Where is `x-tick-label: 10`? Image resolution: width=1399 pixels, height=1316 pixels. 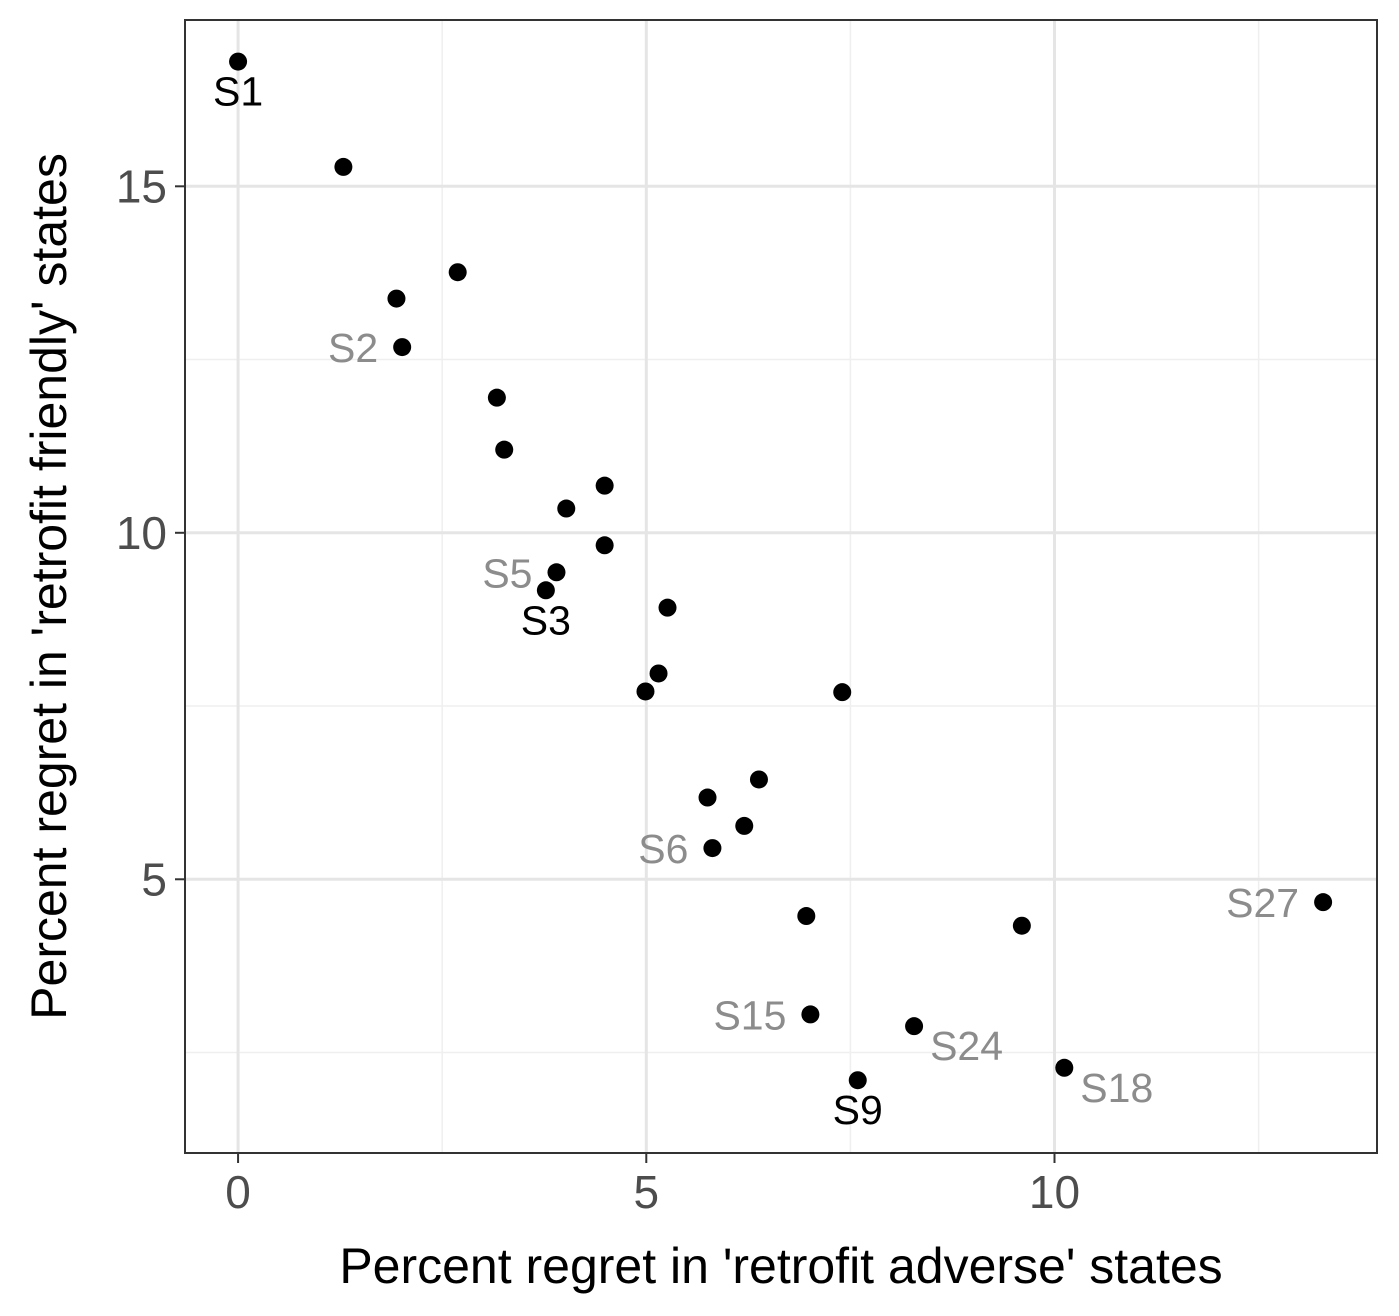 x-tick-label: 10 is located at coordinates (1054, 1192).